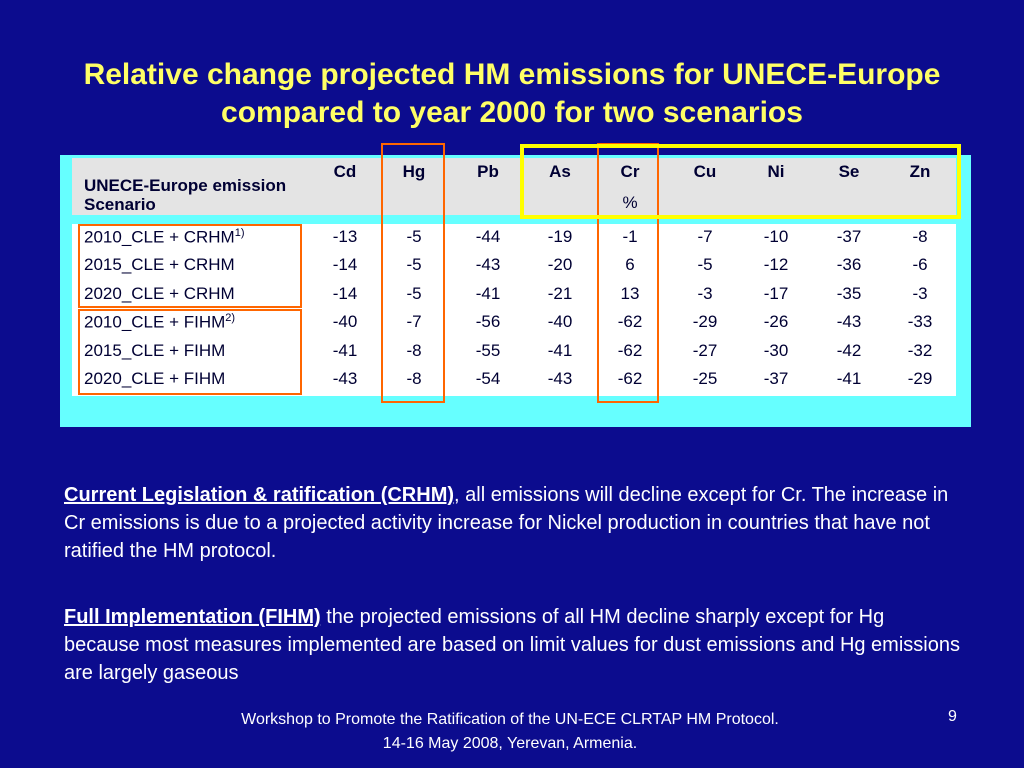 This screenshot has height=768, width=1024. What do you see at coordinates (560, 265) in the screenshot?
I see `value: -20` at bounding box center [560, 265].